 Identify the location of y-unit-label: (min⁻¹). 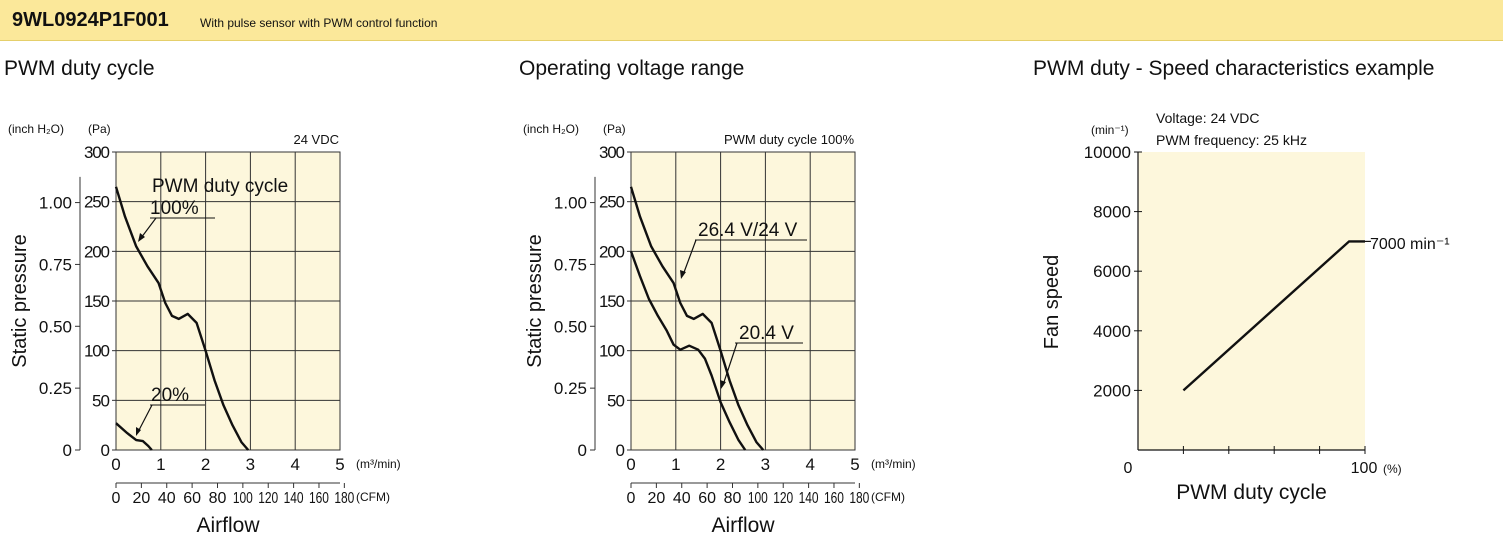
(1110, 130).